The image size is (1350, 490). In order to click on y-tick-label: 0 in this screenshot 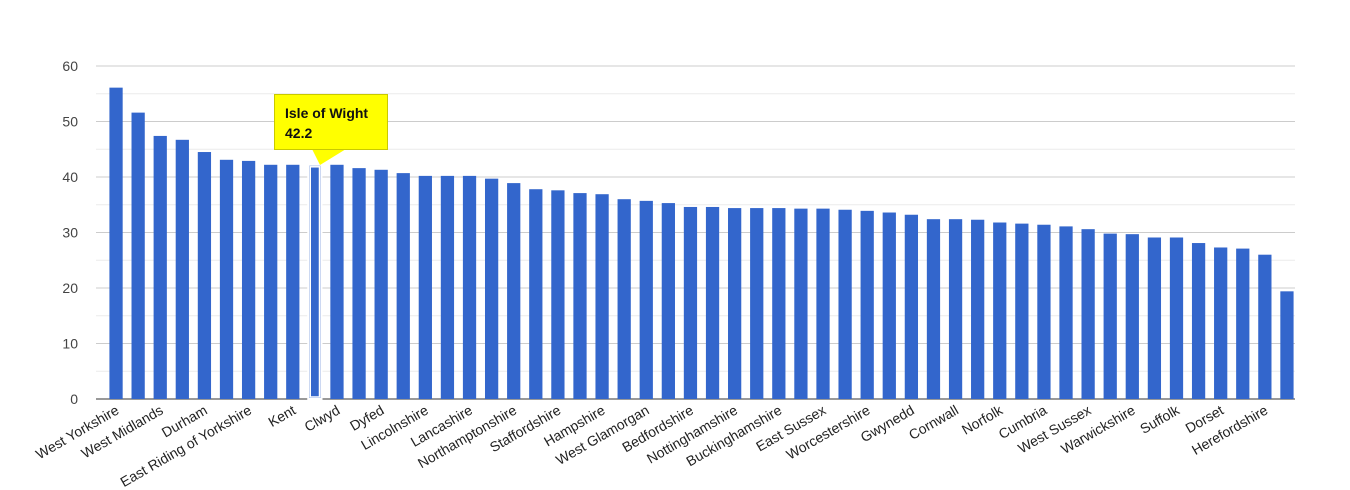, I will do `click(74, 399)`.